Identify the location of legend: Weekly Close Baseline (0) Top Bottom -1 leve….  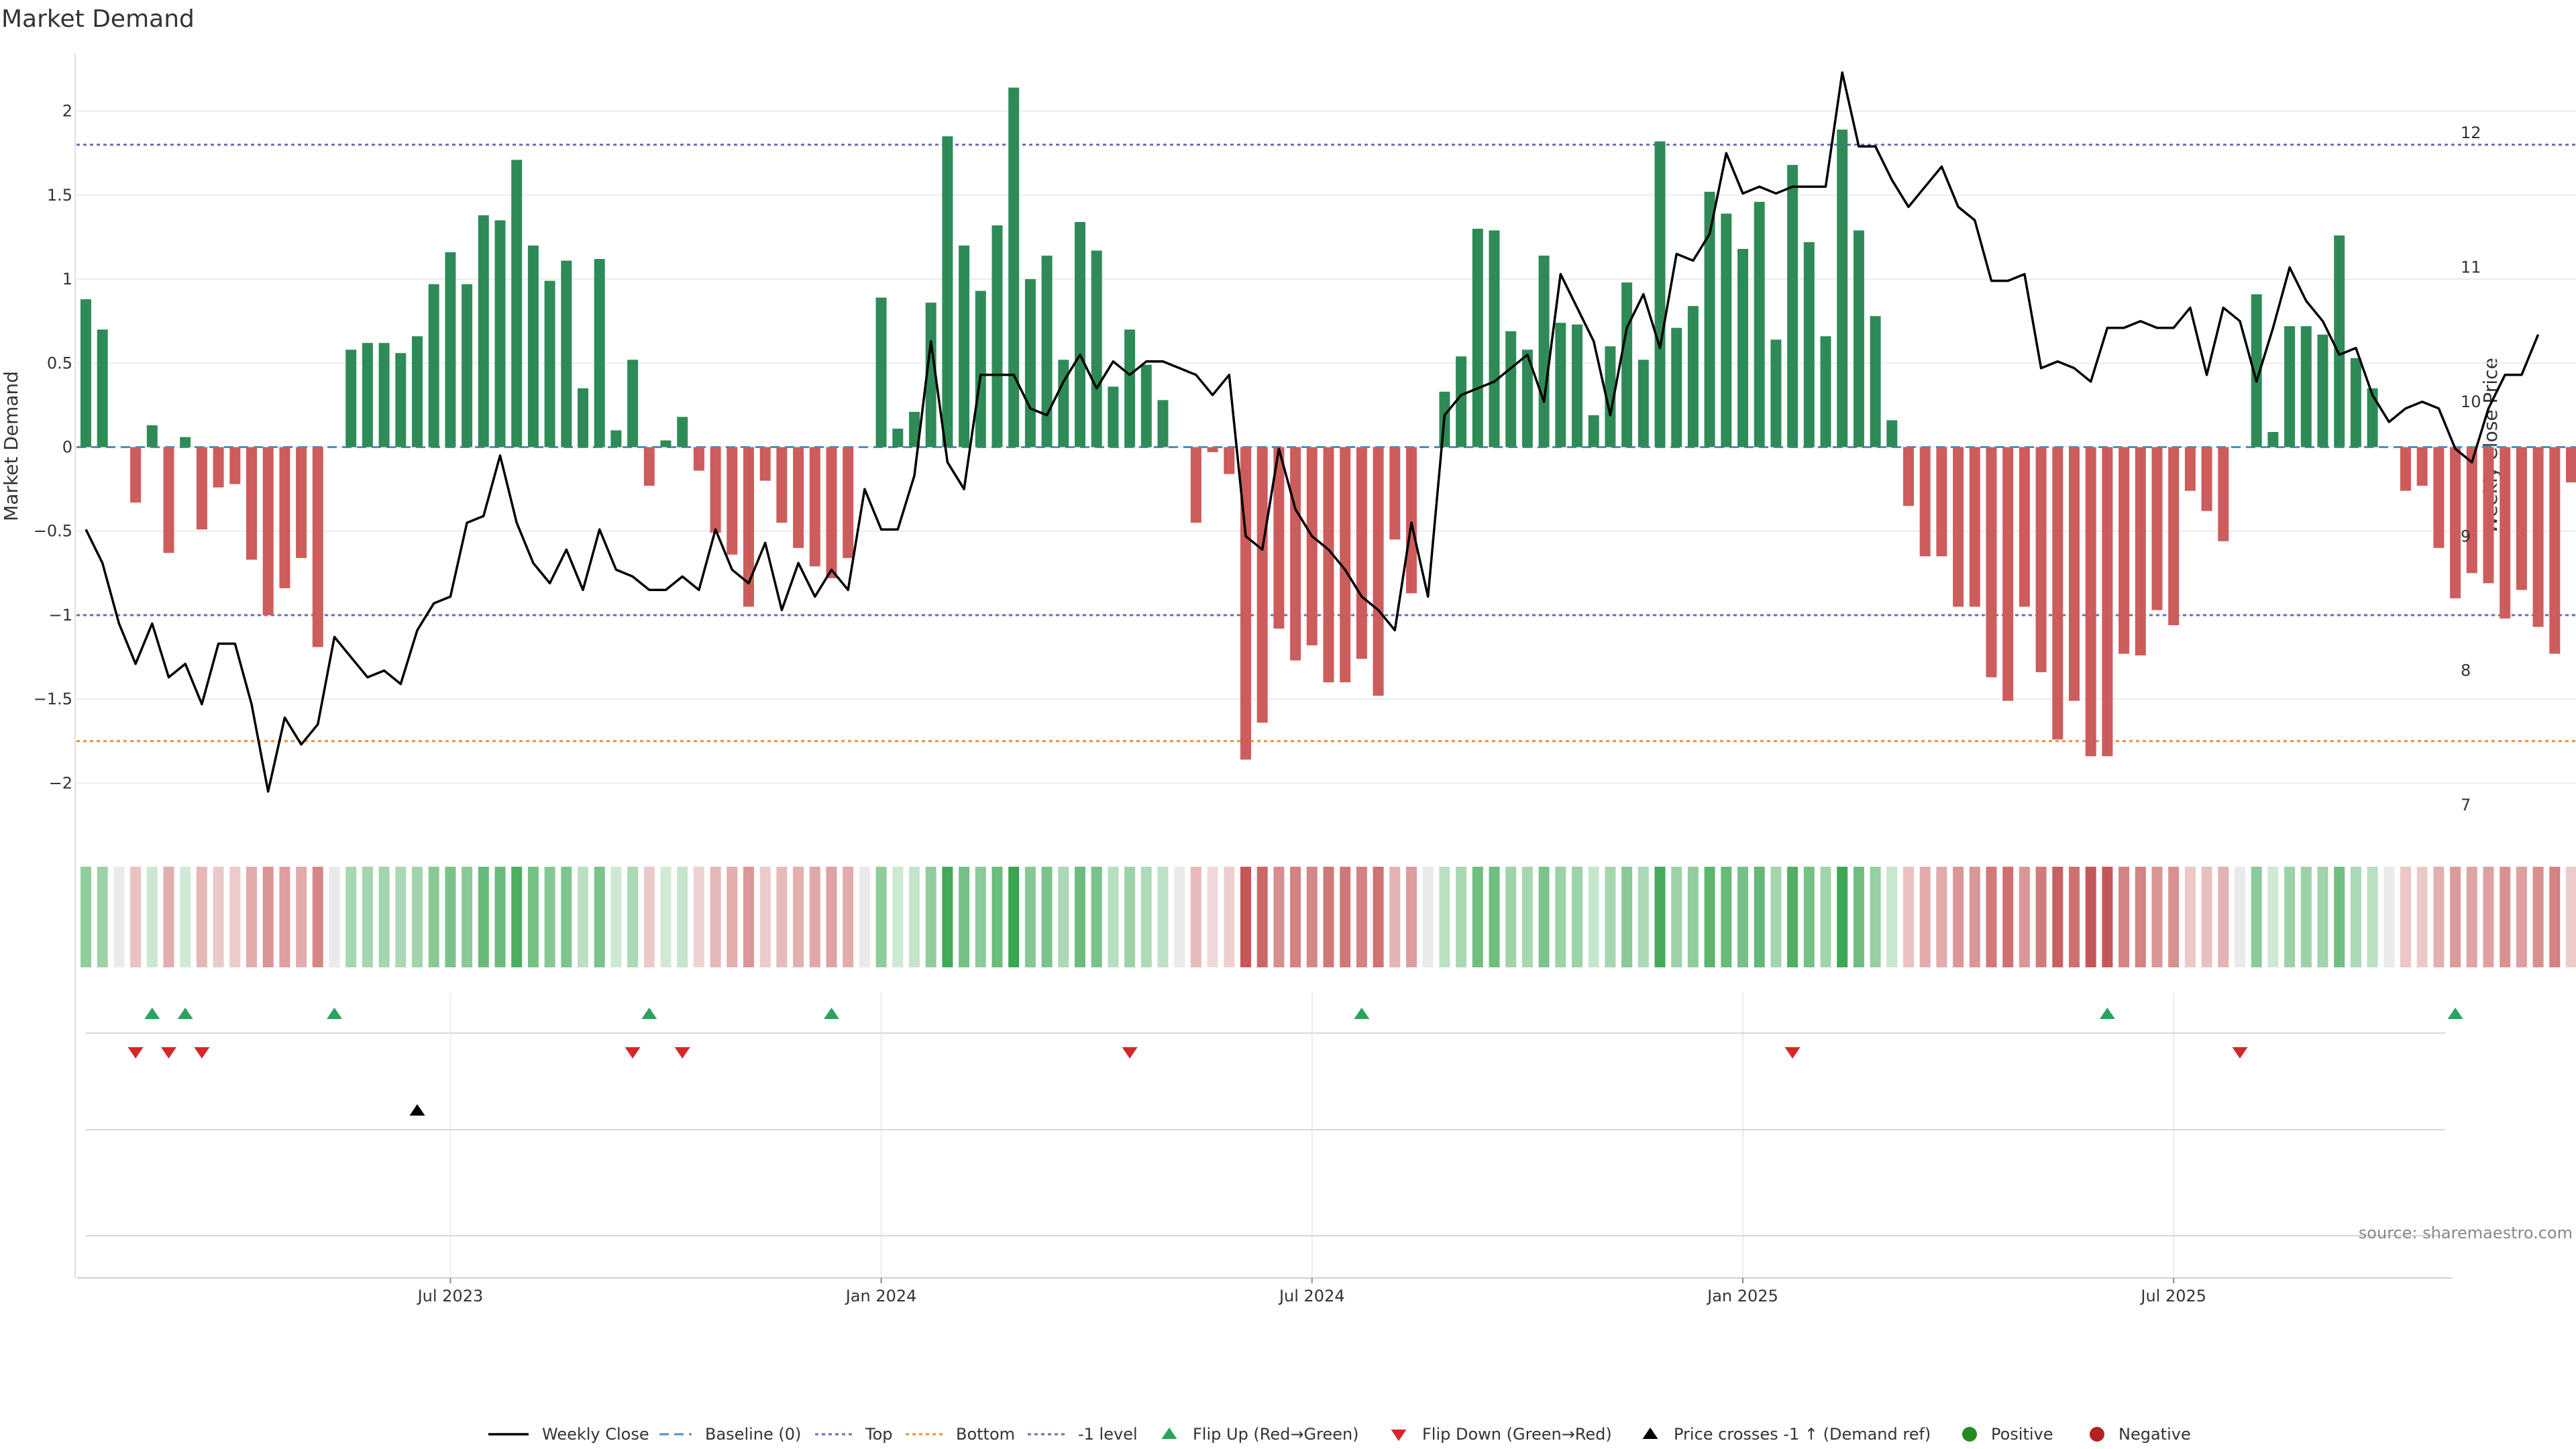
(1339, 1434).